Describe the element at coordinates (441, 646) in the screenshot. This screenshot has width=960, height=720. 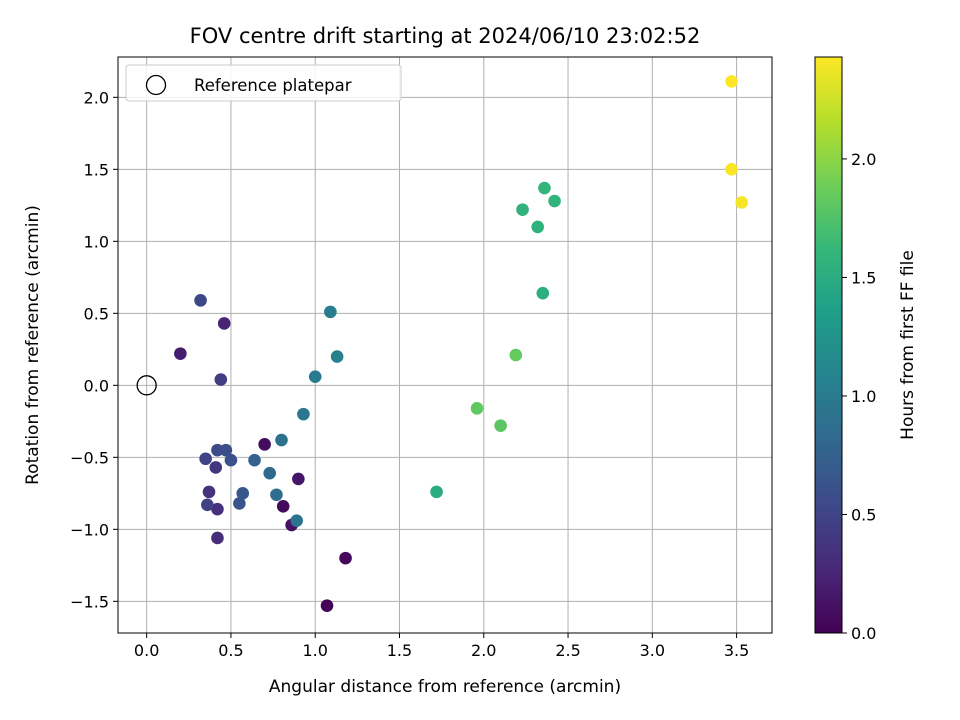
I see `x-axis-ticks: 0.0 0.5 1.0 1.5 2.0 2.5 3.0 3.5` at that location.